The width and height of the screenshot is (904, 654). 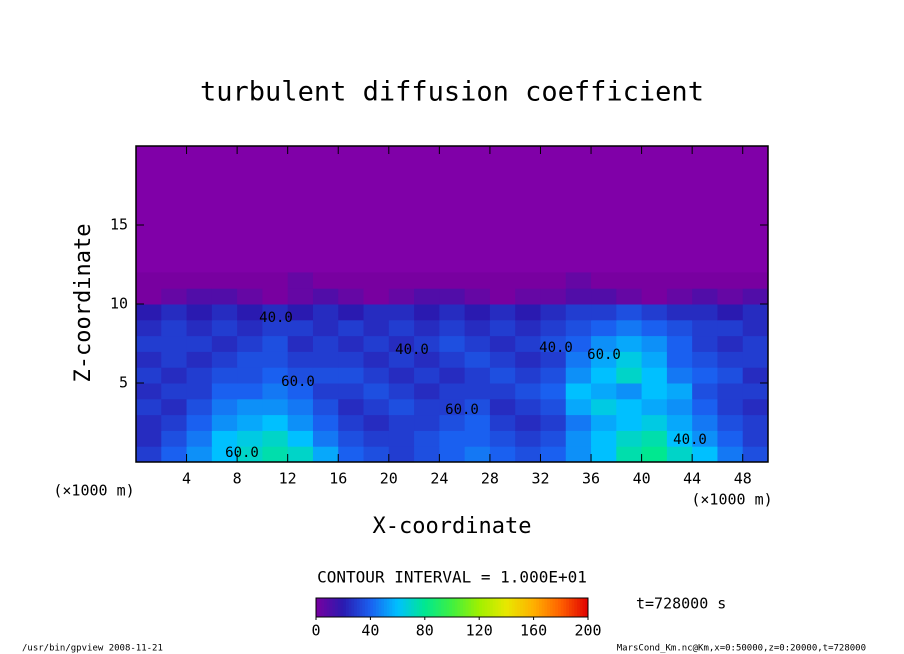 What do you see at coordinates (479, 631) in the screenshot?
I see `colorbar-tick-label: 120` at bounding box center [479, 631].